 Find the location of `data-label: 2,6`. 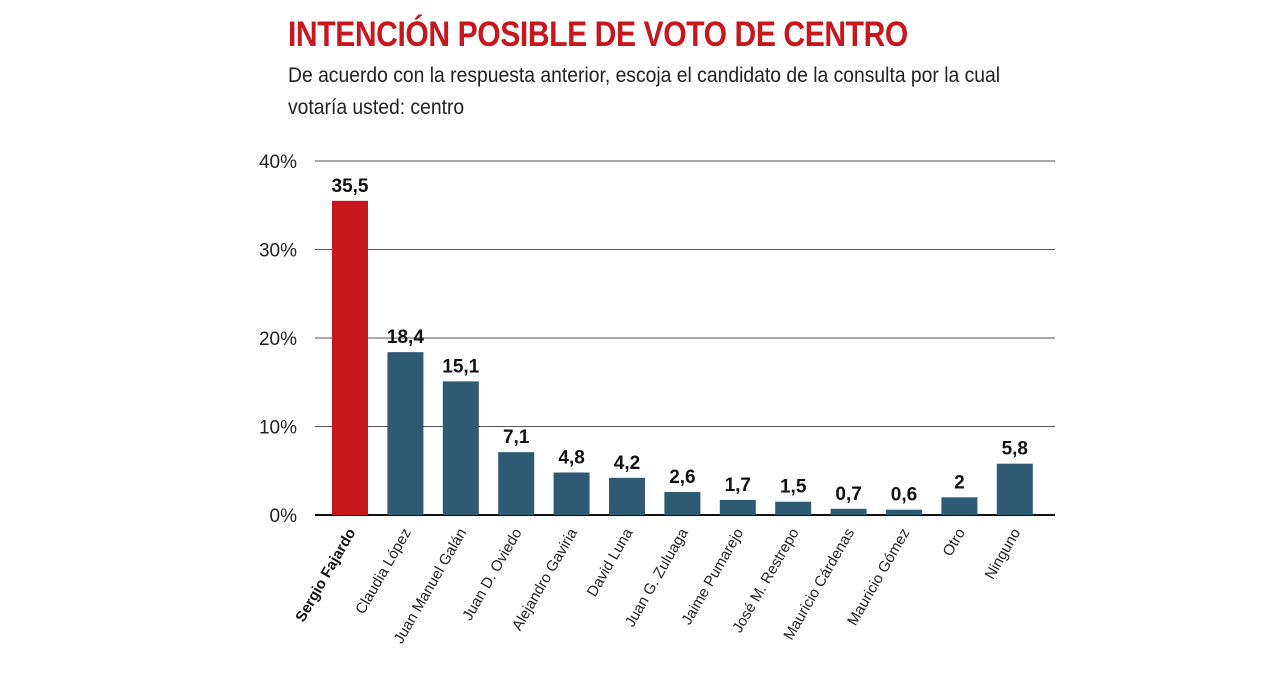

data-label: 2,6 is located at coordinates (682, 477).